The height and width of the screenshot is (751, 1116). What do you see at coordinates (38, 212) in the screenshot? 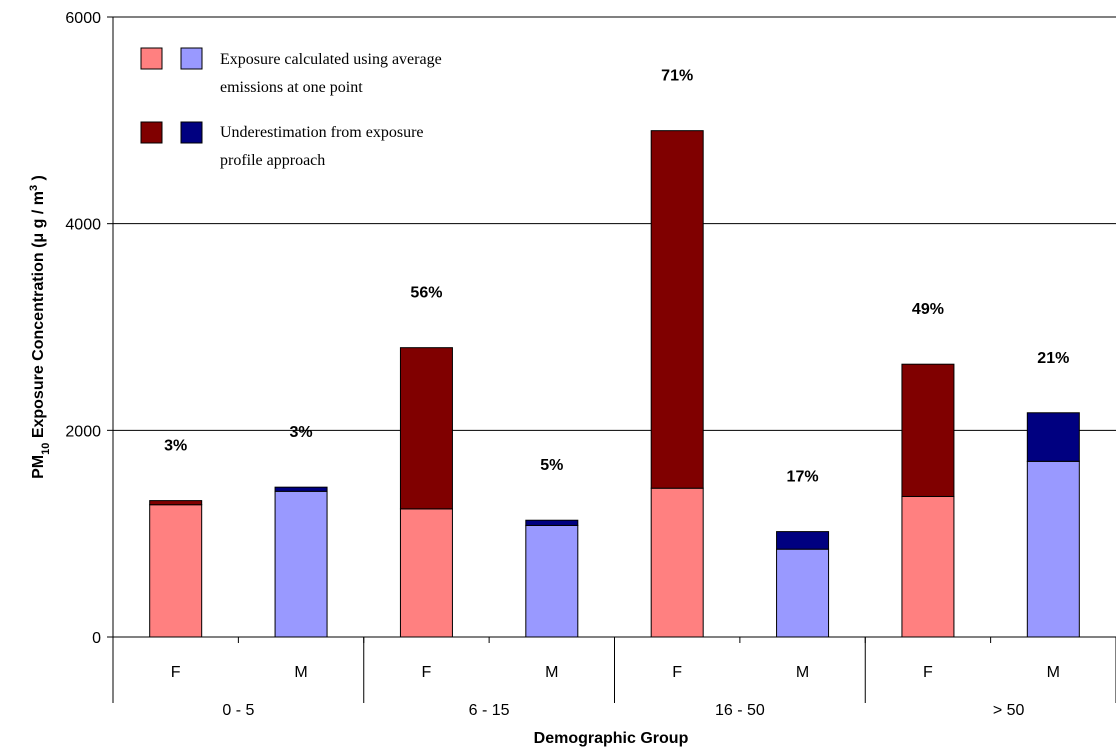
I see `y-axis-title-unit: g / m` at bounding box center [38, 212].